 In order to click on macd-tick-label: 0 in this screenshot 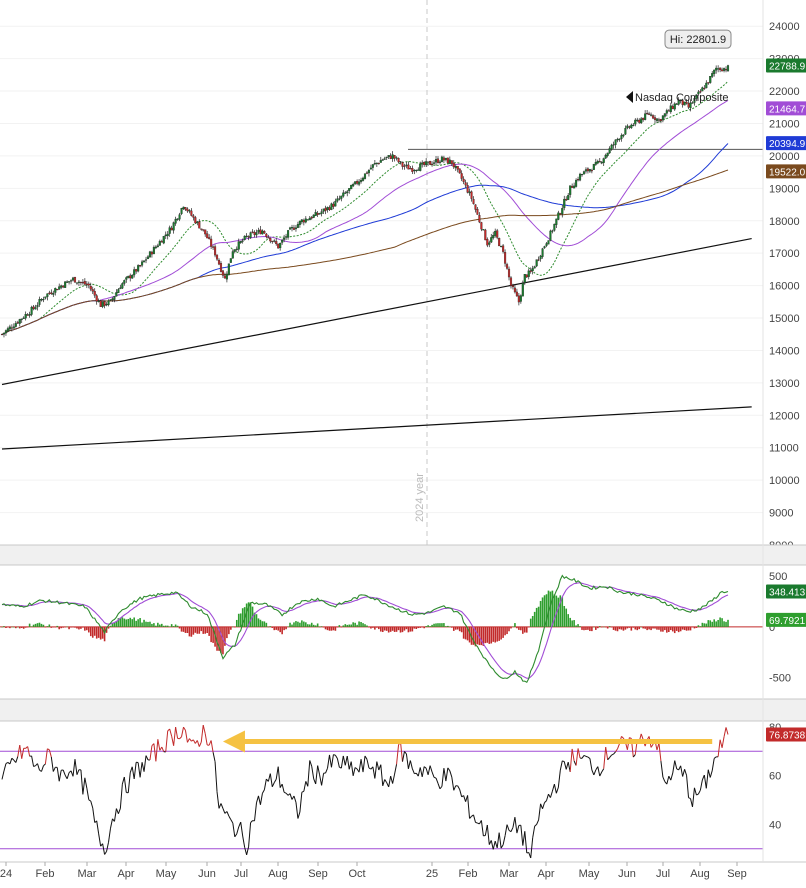, I will do `click(772, 628)`.